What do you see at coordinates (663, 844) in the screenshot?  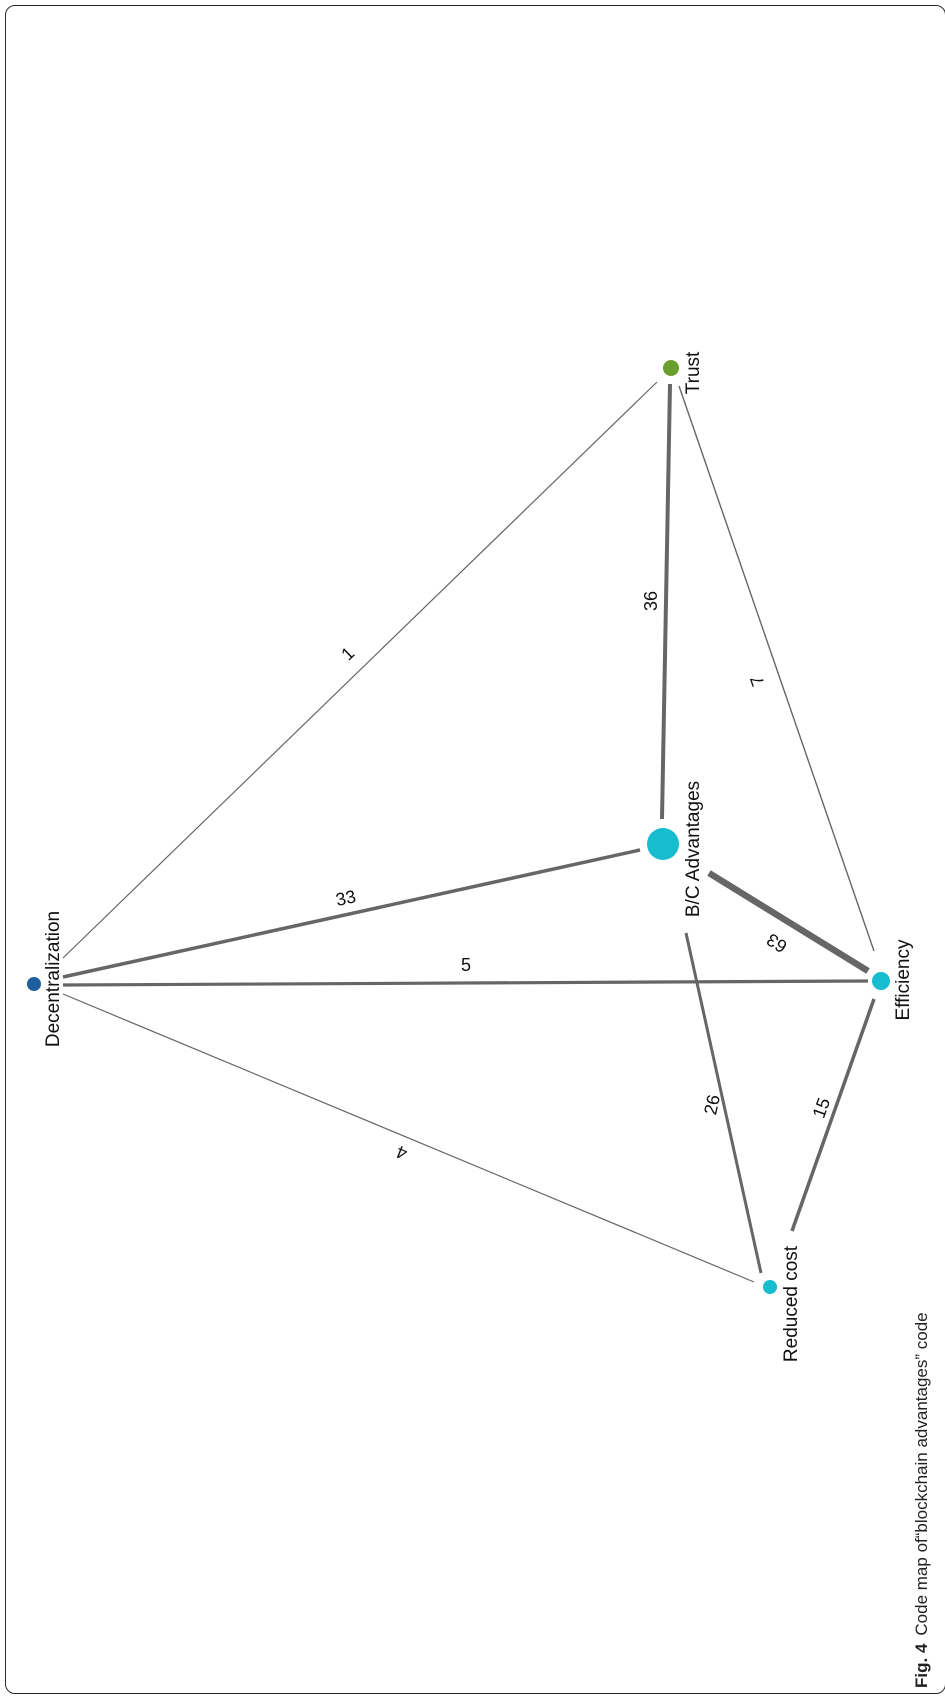 I see `node-bc-advantages` at bounding box center [663, 844].